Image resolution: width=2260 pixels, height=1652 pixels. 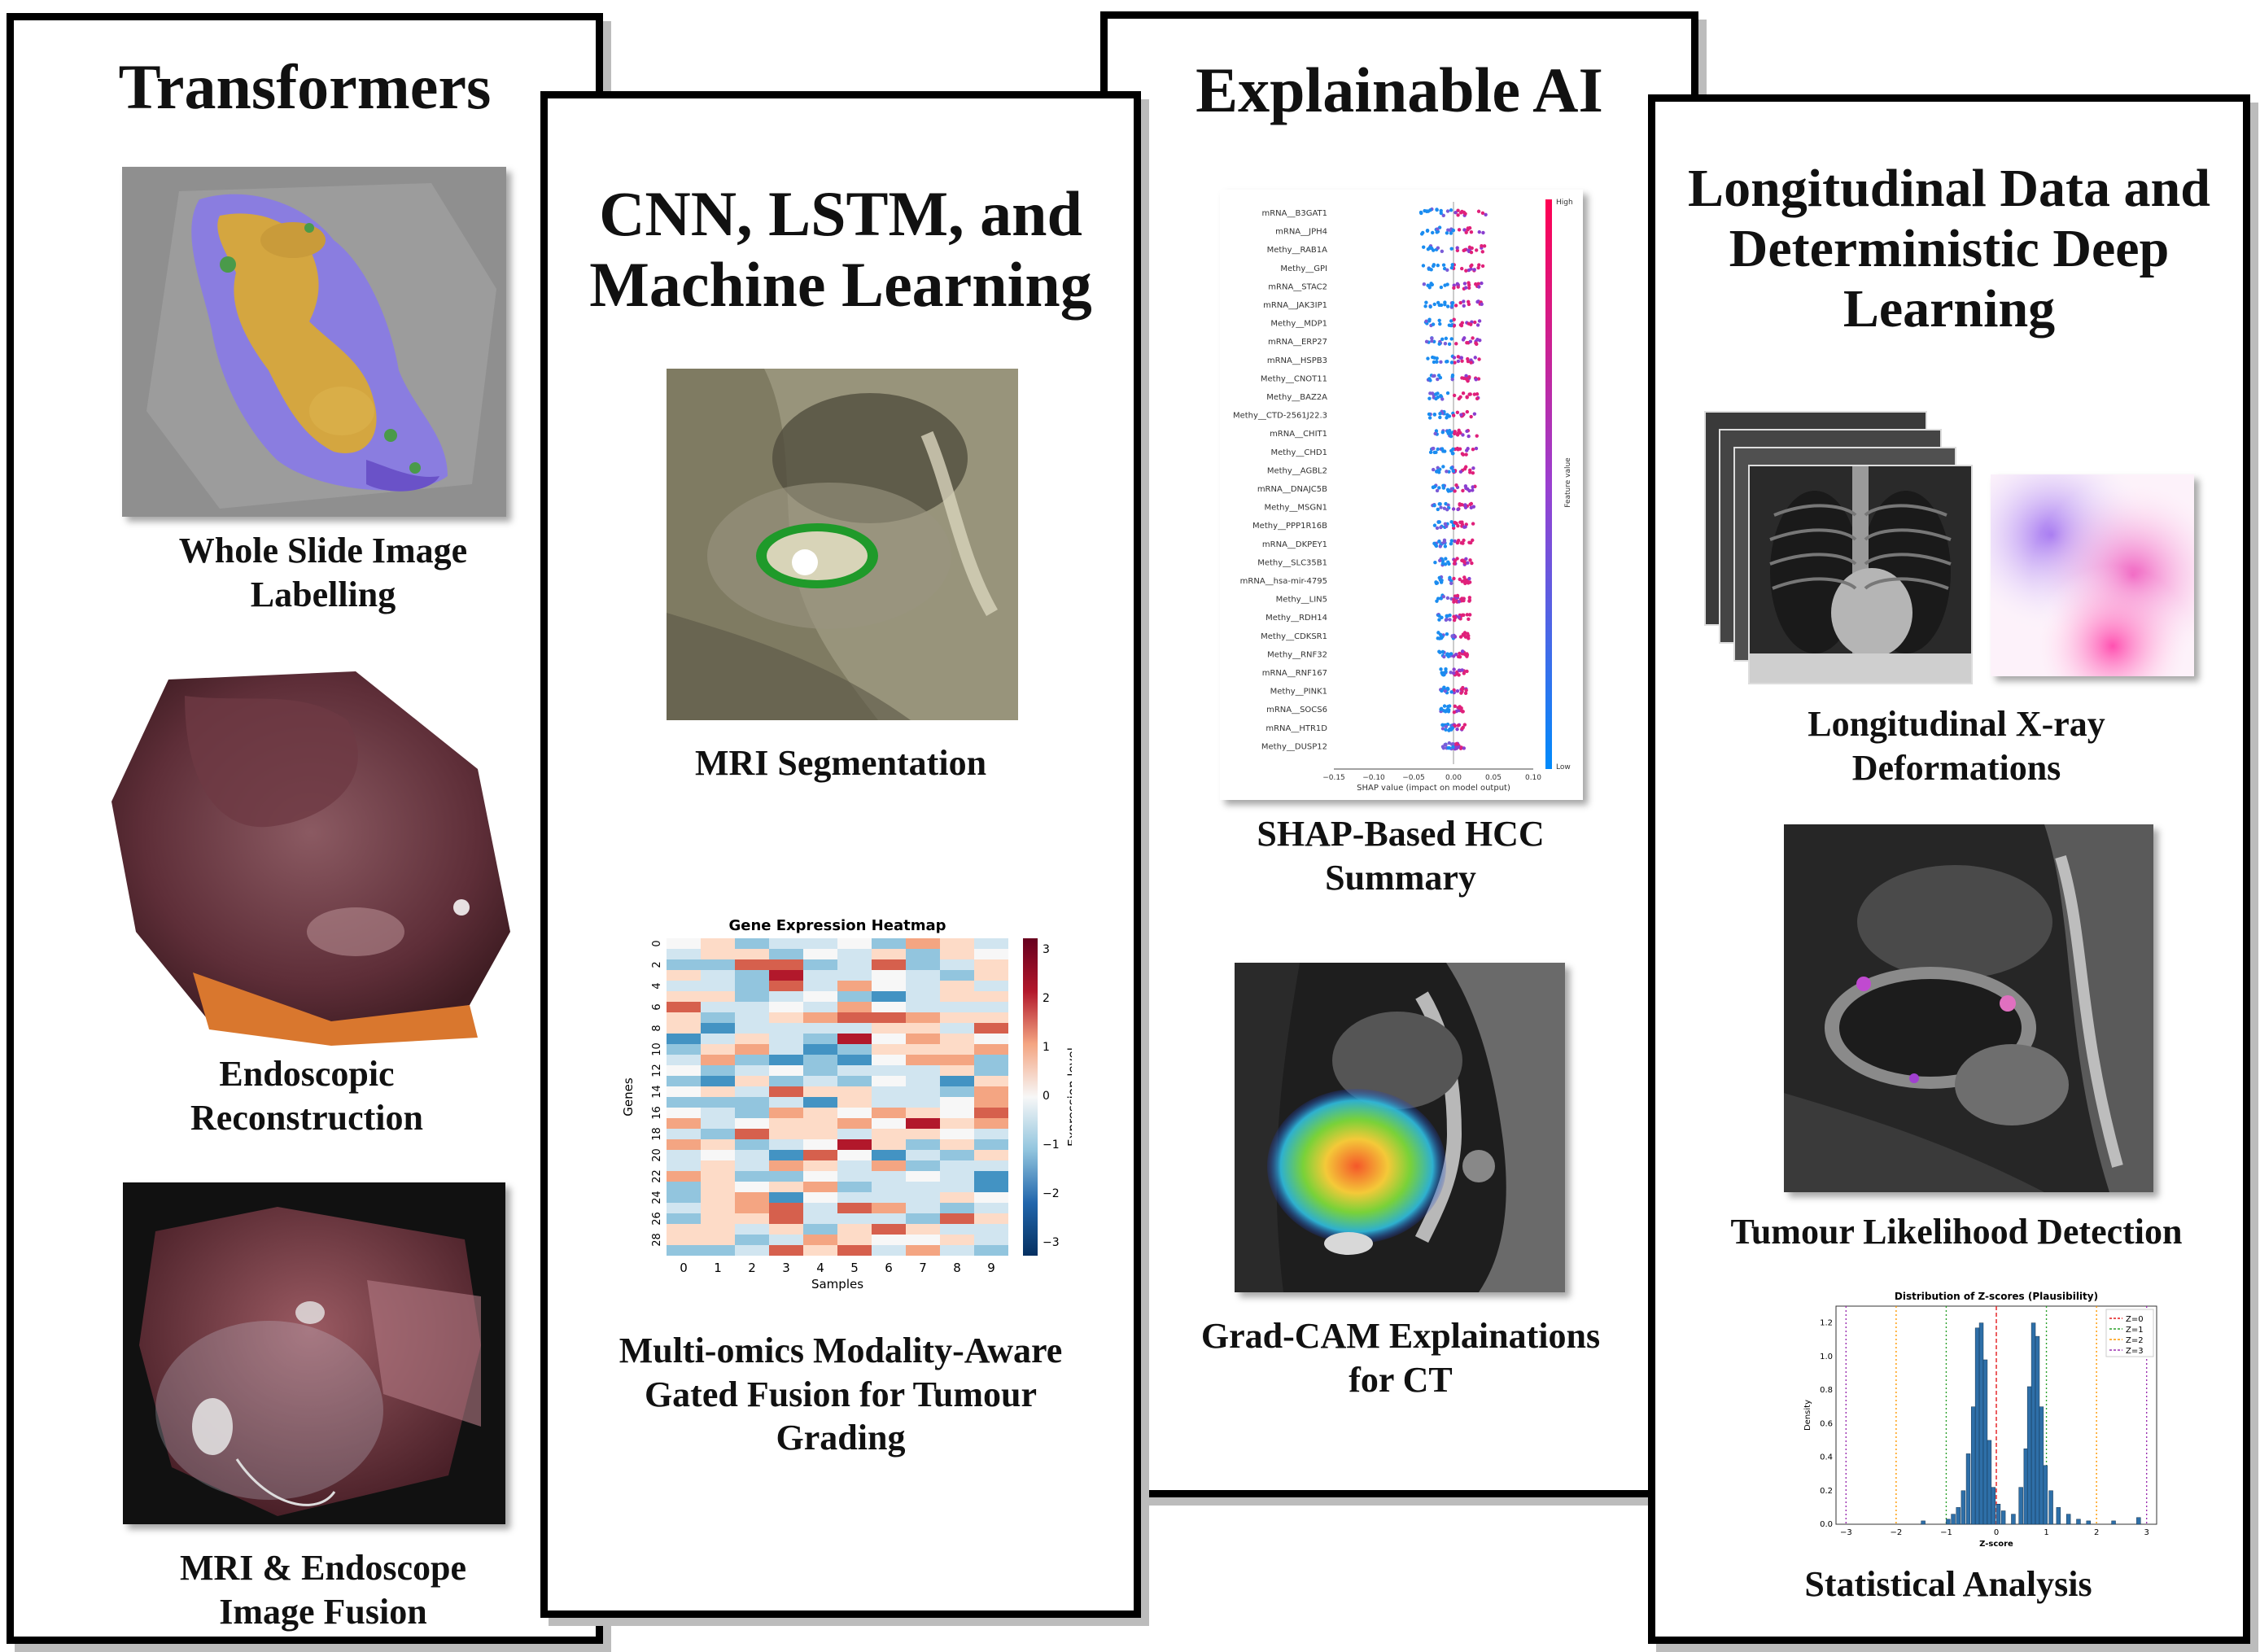 What do you see at coordinates (1030, 1097) in the screenshot?
I see `heatmap-colorbar` at bounding box center [1030, 1097].